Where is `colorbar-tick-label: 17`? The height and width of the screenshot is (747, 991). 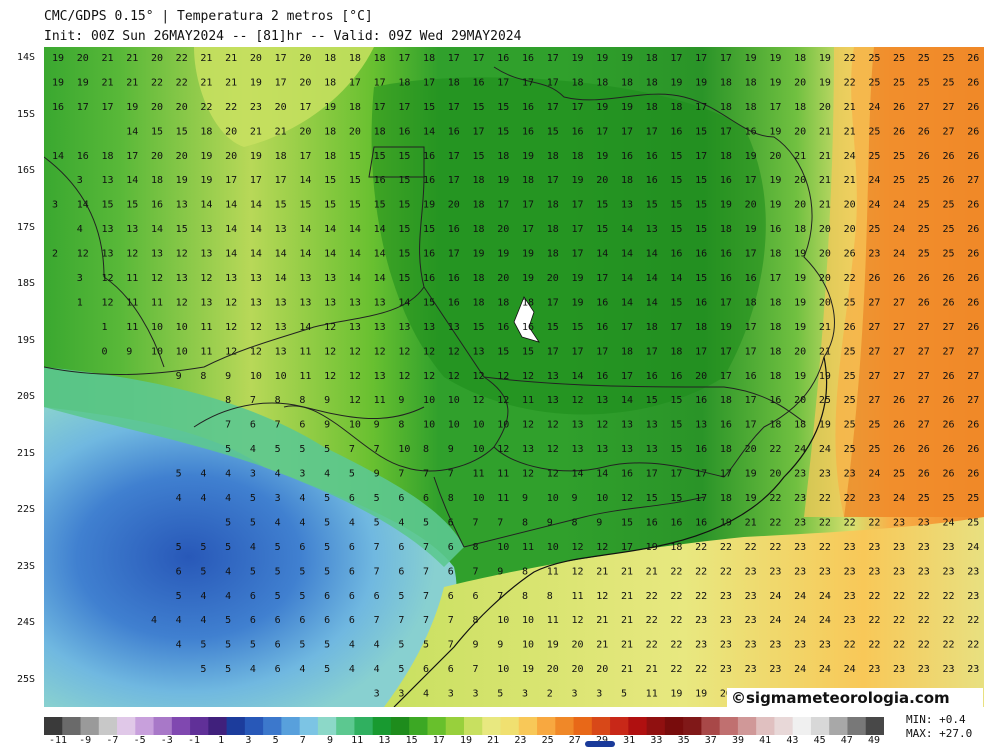 colorbar-tick-label: 17 is located at coordinates (438, 740).